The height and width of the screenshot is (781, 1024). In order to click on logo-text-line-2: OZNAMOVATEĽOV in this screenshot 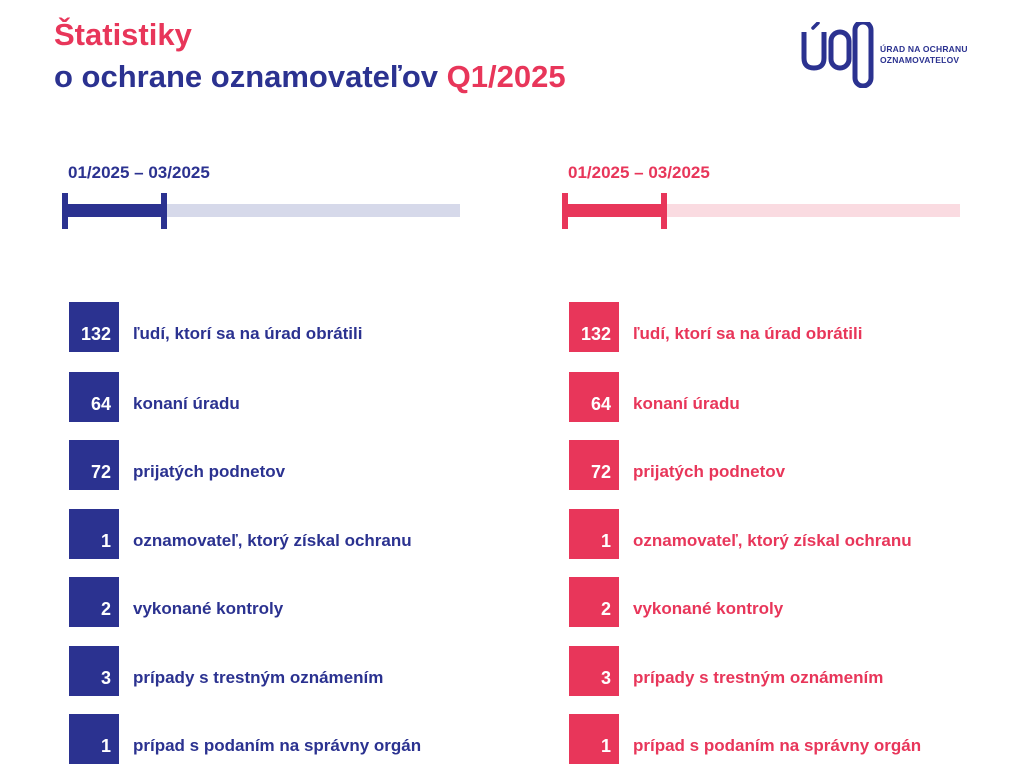, I will do `click(920, 60)`.